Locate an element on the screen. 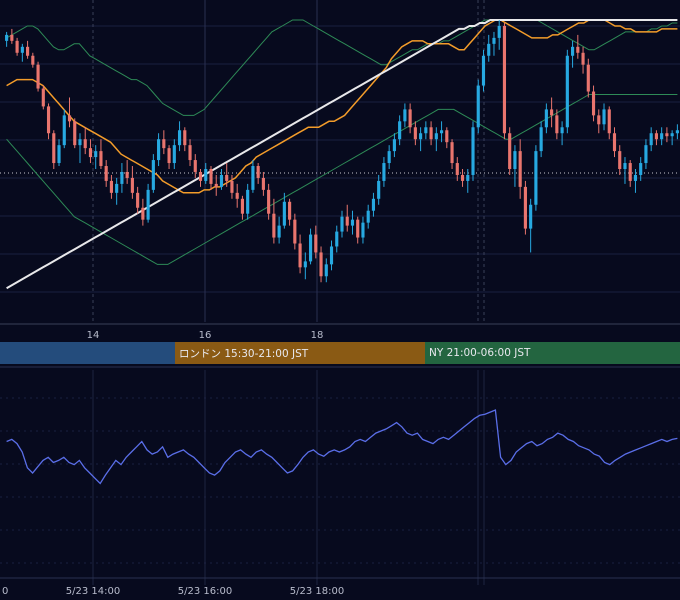 The height and width of the screenshot is (600, 680). price-x-tick-label: 14 is located at coordinates (93, 335).